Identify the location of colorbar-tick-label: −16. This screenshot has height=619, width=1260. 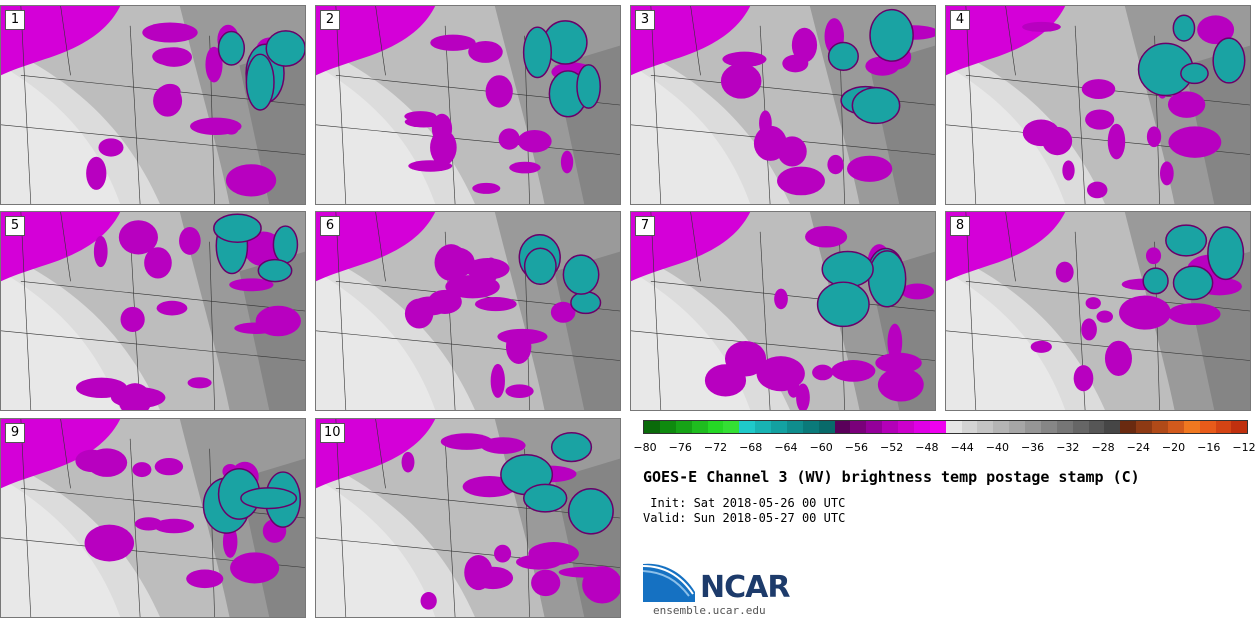
(1209, 447).